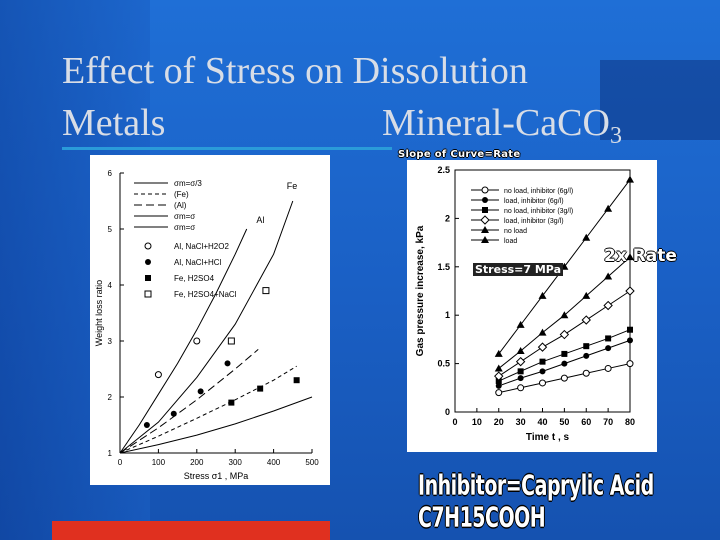 The width and height of the screenshot is (720, 540). What do you see at coordinates (420, 290) in the screenshot?
I see `y-axis-label: Gas pressure increase, kPa` at bounding box center [420, 290].